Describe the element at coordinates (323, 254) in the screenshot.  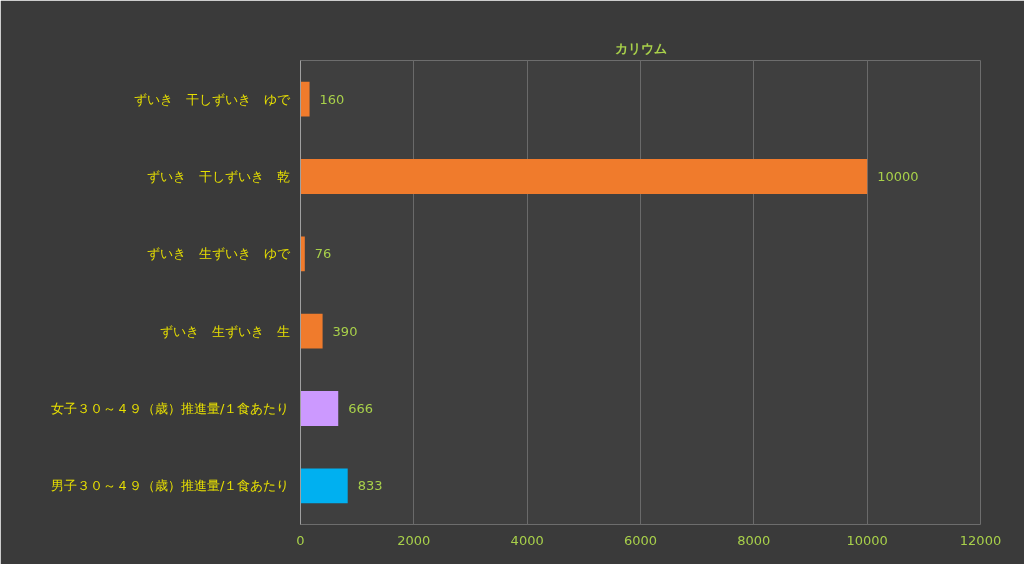
I see `data-label: 76` at that location.